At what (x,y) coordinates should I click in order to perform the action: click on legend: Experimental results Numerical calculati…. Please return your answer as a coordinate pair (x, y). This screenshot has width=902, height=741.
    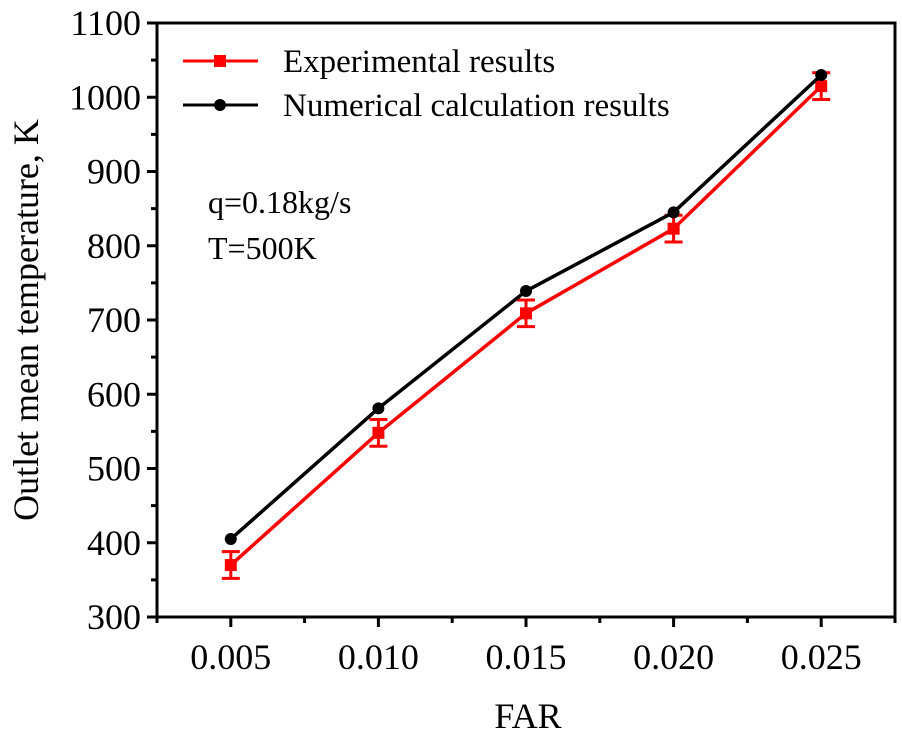
    Looking at the image, I should click on (426, 84).